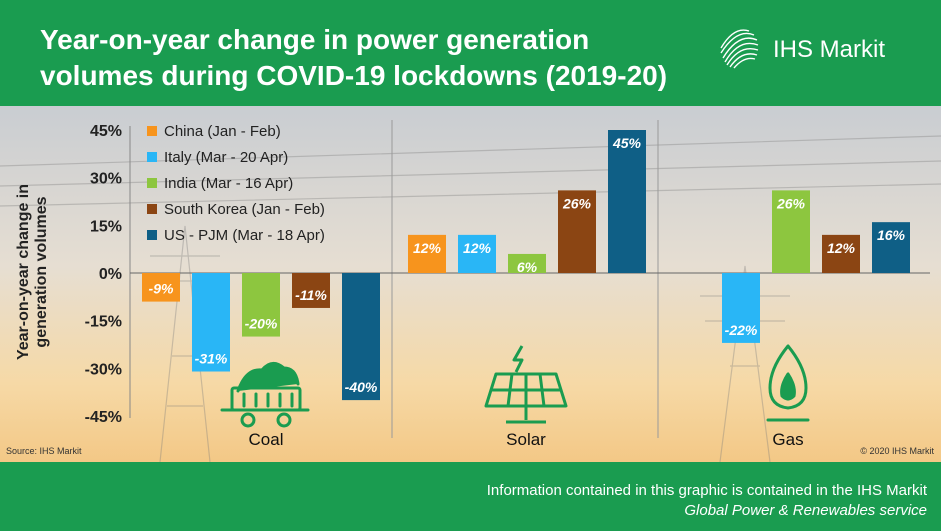  What do you see at coordinates (261, 324) in the screenshot?
I see `bar-value-label: -20%` at bounding box center [261, 324].